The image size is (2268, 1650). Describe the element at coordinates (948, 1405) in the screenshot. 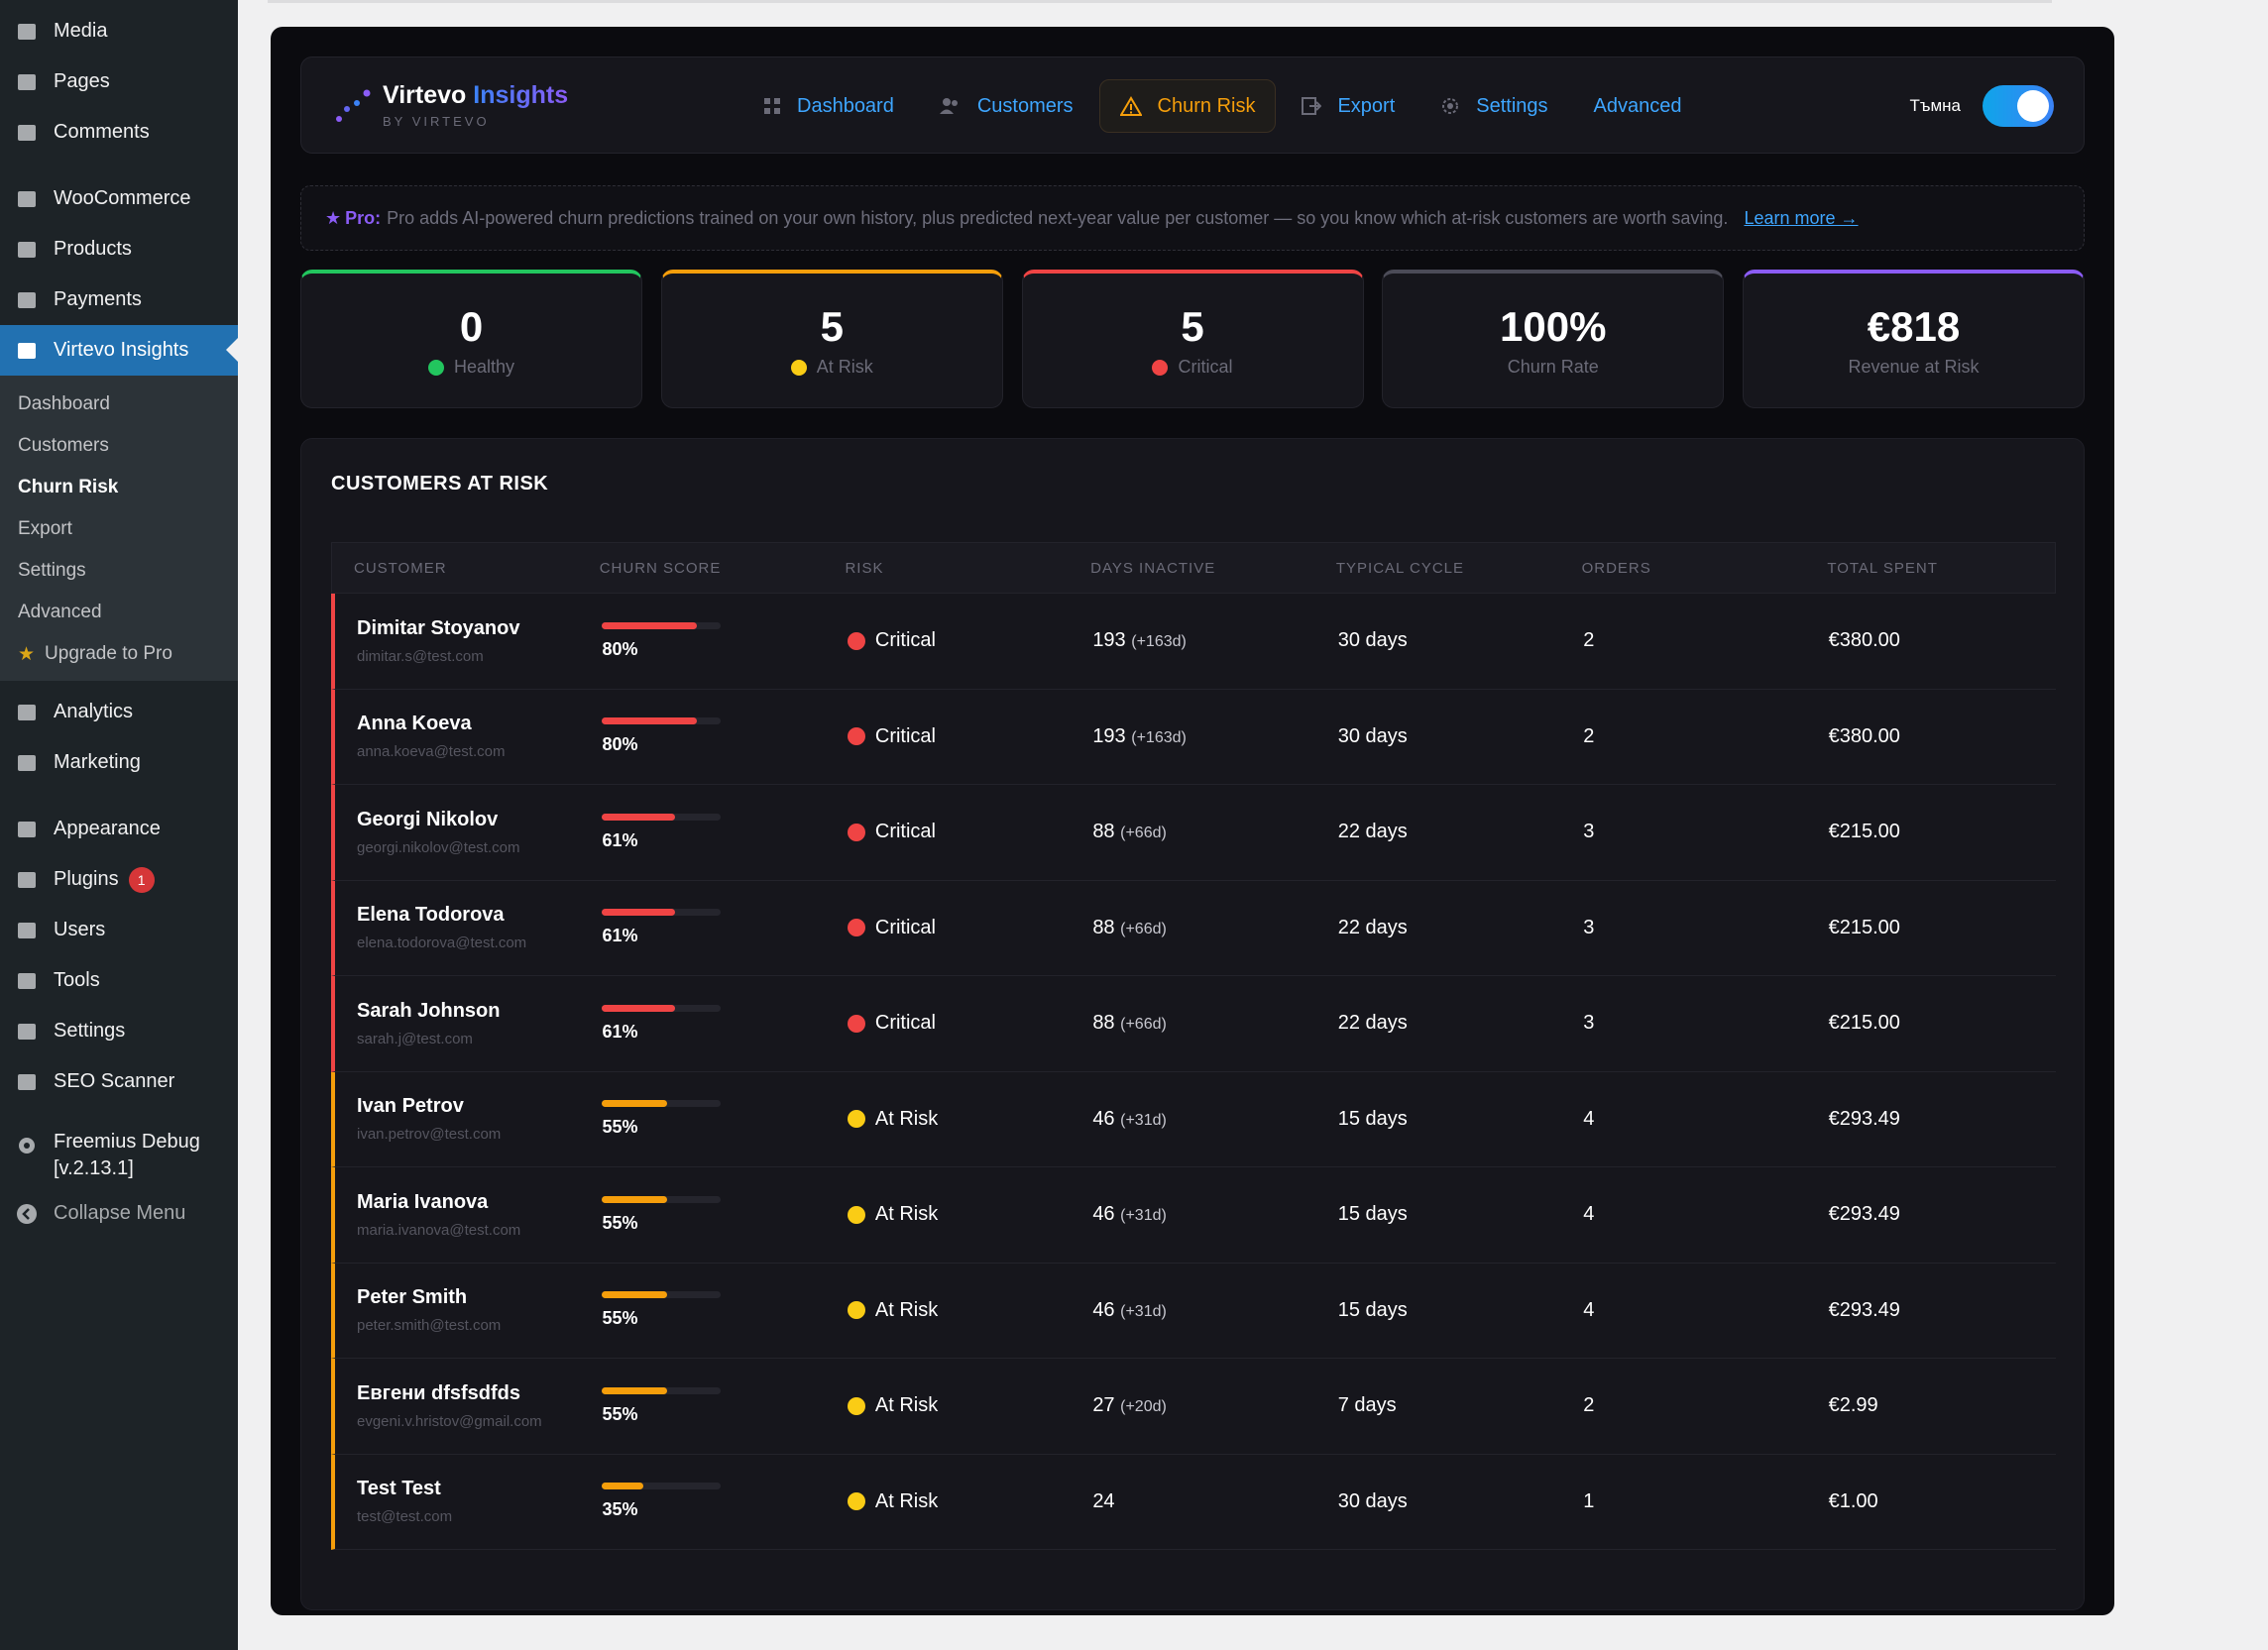

I see `risk-cell: At Risk` at that location.